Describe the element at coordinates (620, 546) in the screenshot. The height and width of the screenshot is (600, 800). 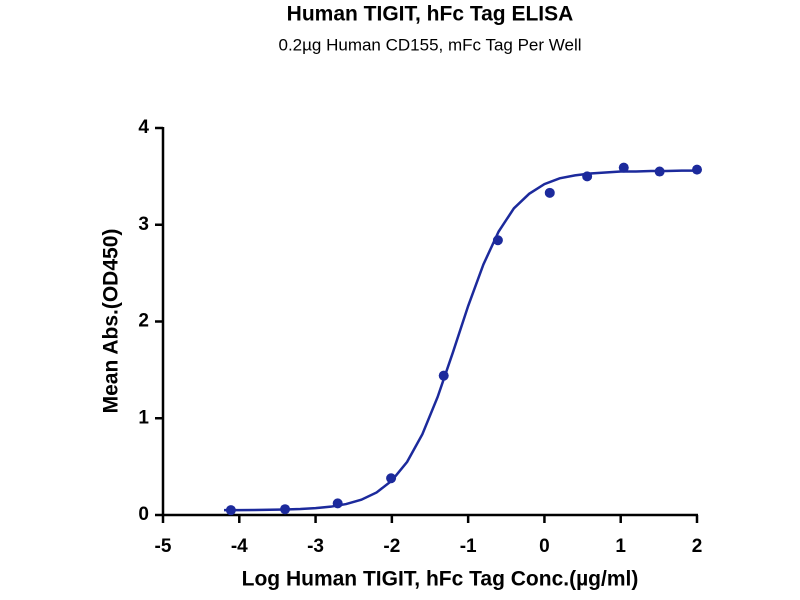
I see `x-tick-label: 1` at that location.